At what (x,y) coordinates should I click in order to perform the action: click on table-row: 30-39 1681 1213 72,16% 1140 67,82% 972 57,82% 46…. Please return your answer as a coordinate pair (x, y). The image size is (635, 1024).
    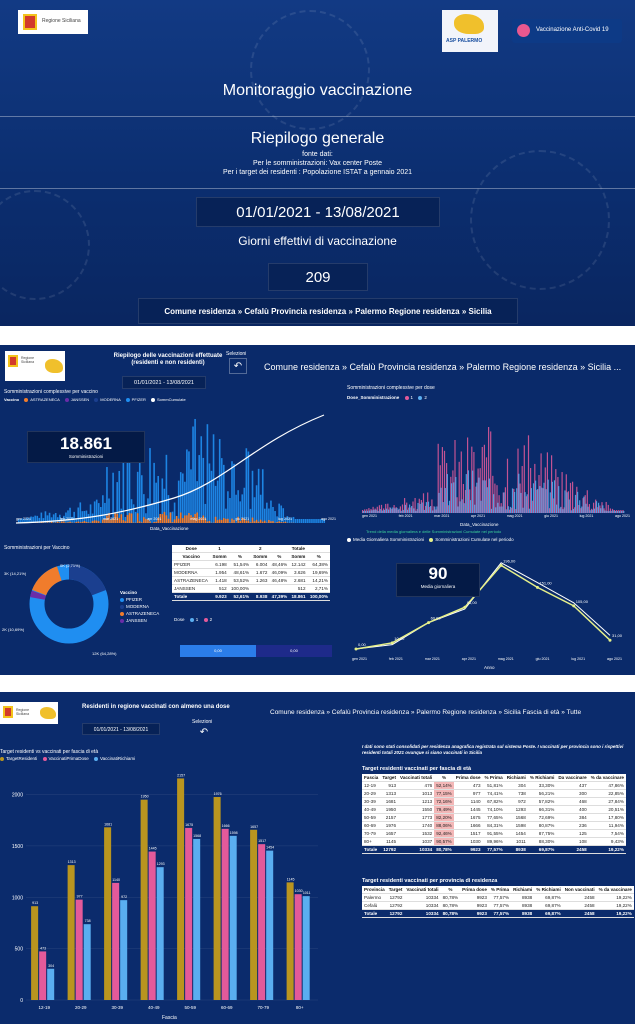
    Looking at the image, I should click on (494, 801).